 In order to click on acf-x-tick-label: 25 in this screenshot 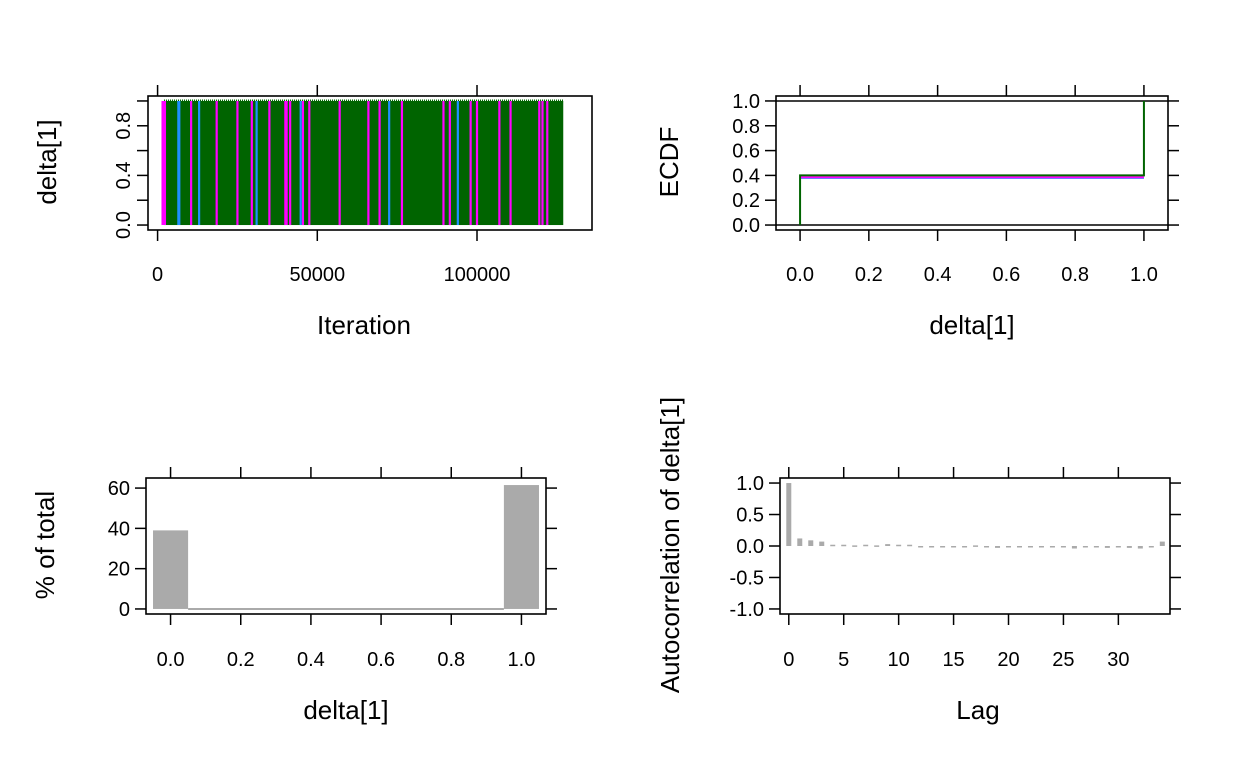, I will do `click(1063, 660)`.